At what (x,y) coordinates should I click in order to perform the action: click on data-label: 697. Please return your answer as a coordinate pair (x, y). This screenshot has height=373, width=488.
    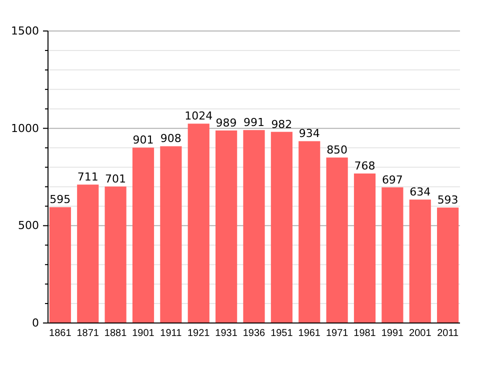
    Looking at the image, I should click on (392, 179).